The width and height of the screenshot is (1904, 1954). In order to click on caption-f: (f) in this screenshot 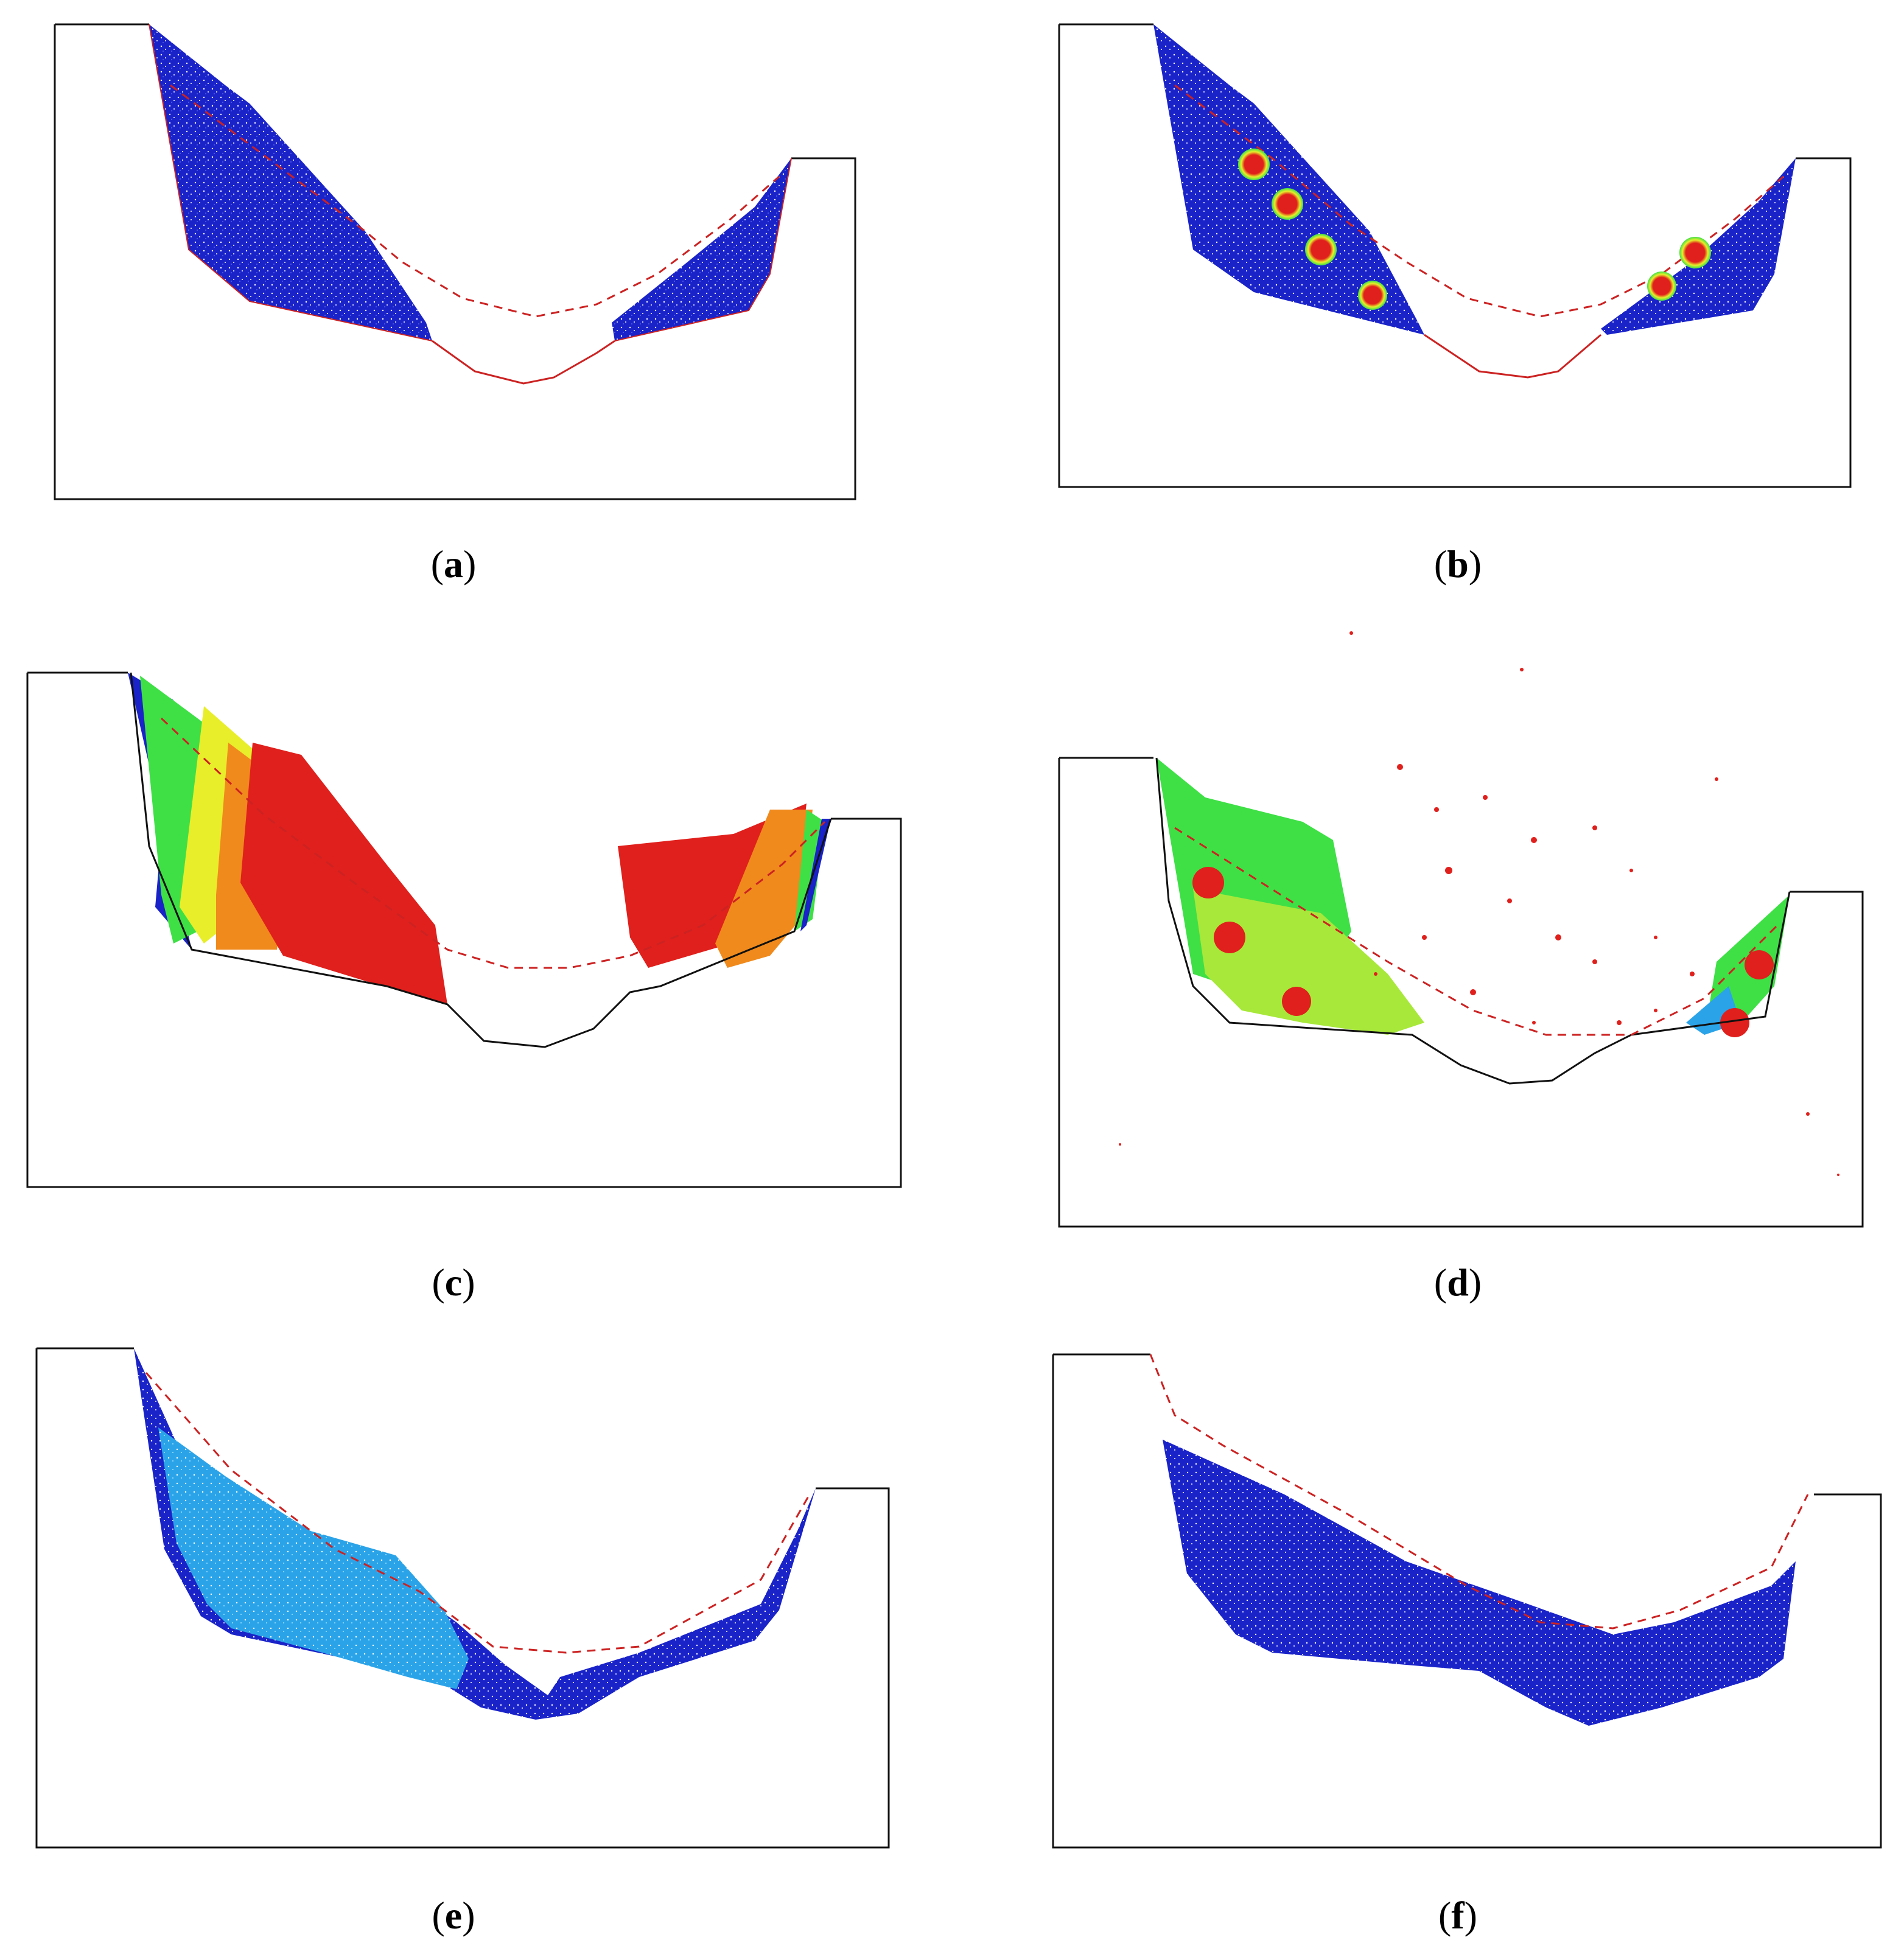, I will do `click(1458, 1916)`.